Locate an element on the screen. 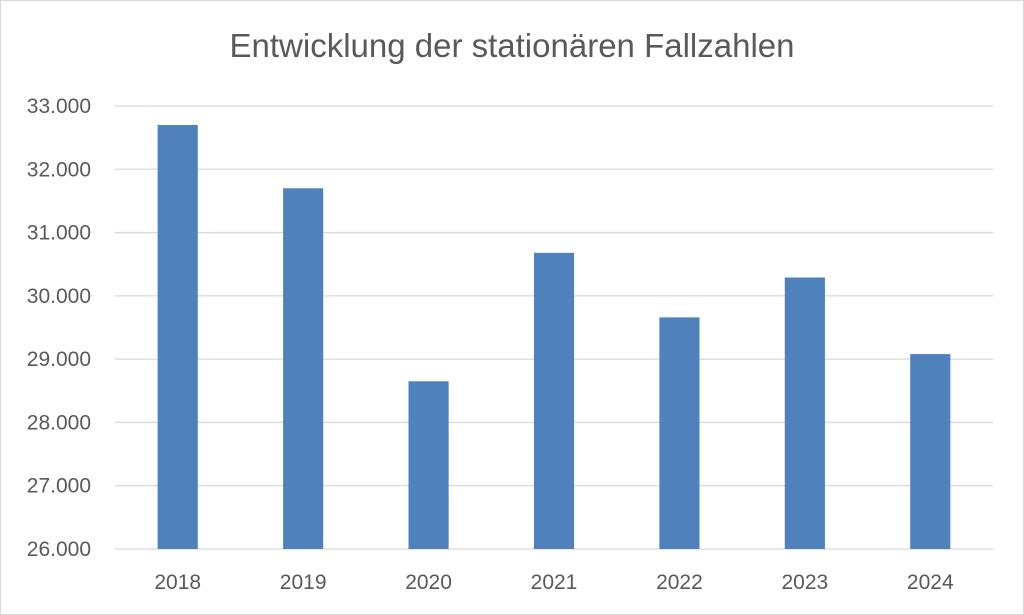  y-tick-label: 33.000 is located at coordinates (59, 106).